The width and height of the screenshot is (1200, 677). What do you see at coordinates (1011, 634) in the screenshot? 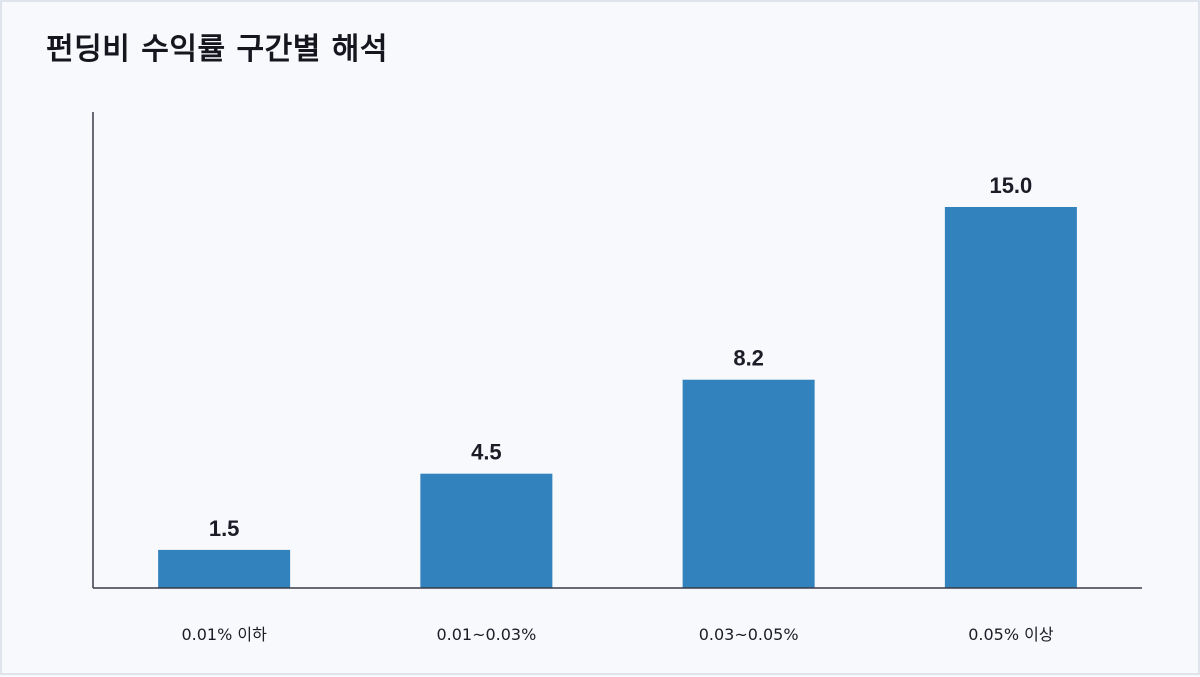
I see `category-label-3: 0.05% 이상` at bounding box center [1011, 634].